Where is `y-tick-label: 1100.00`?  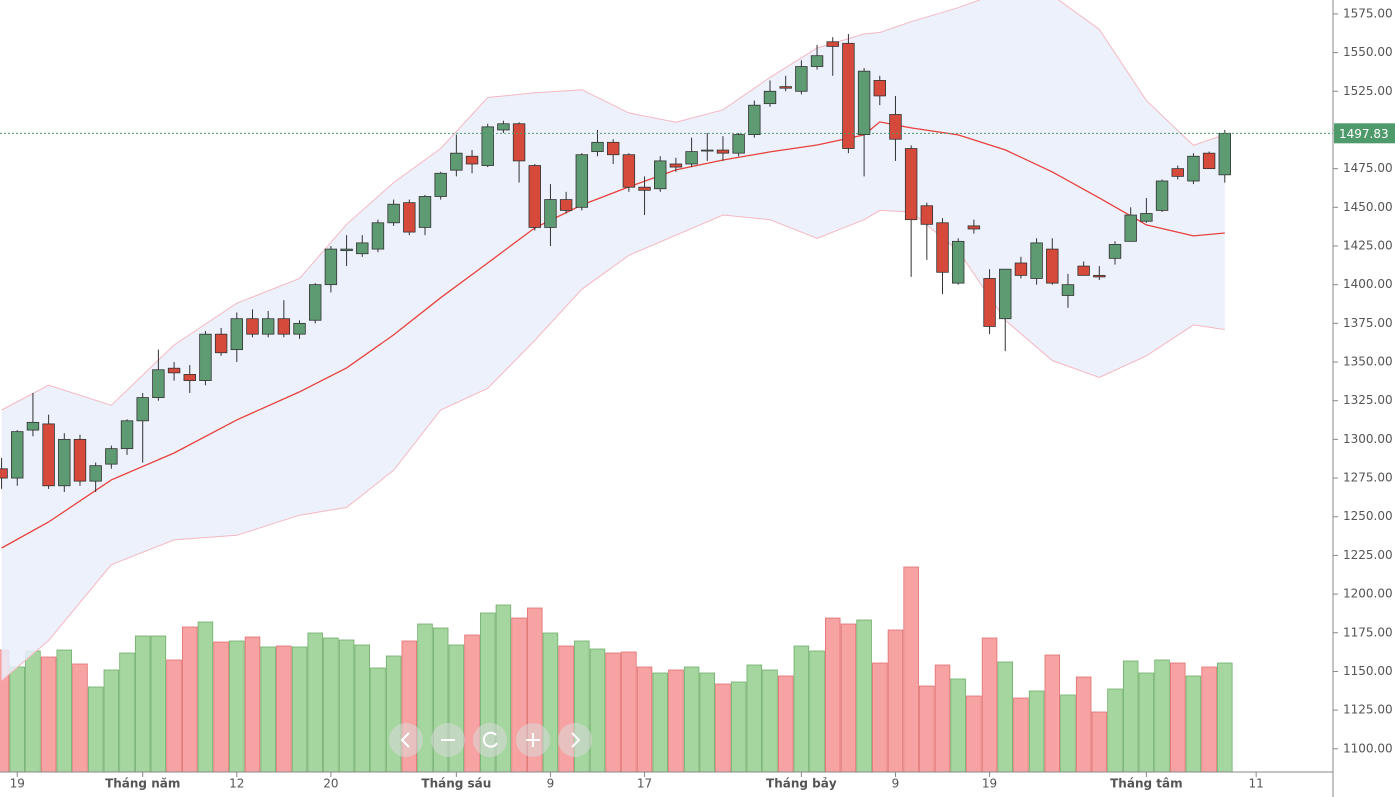
y-tick-label: 1100.00 is located at coordinates (1368, 748).